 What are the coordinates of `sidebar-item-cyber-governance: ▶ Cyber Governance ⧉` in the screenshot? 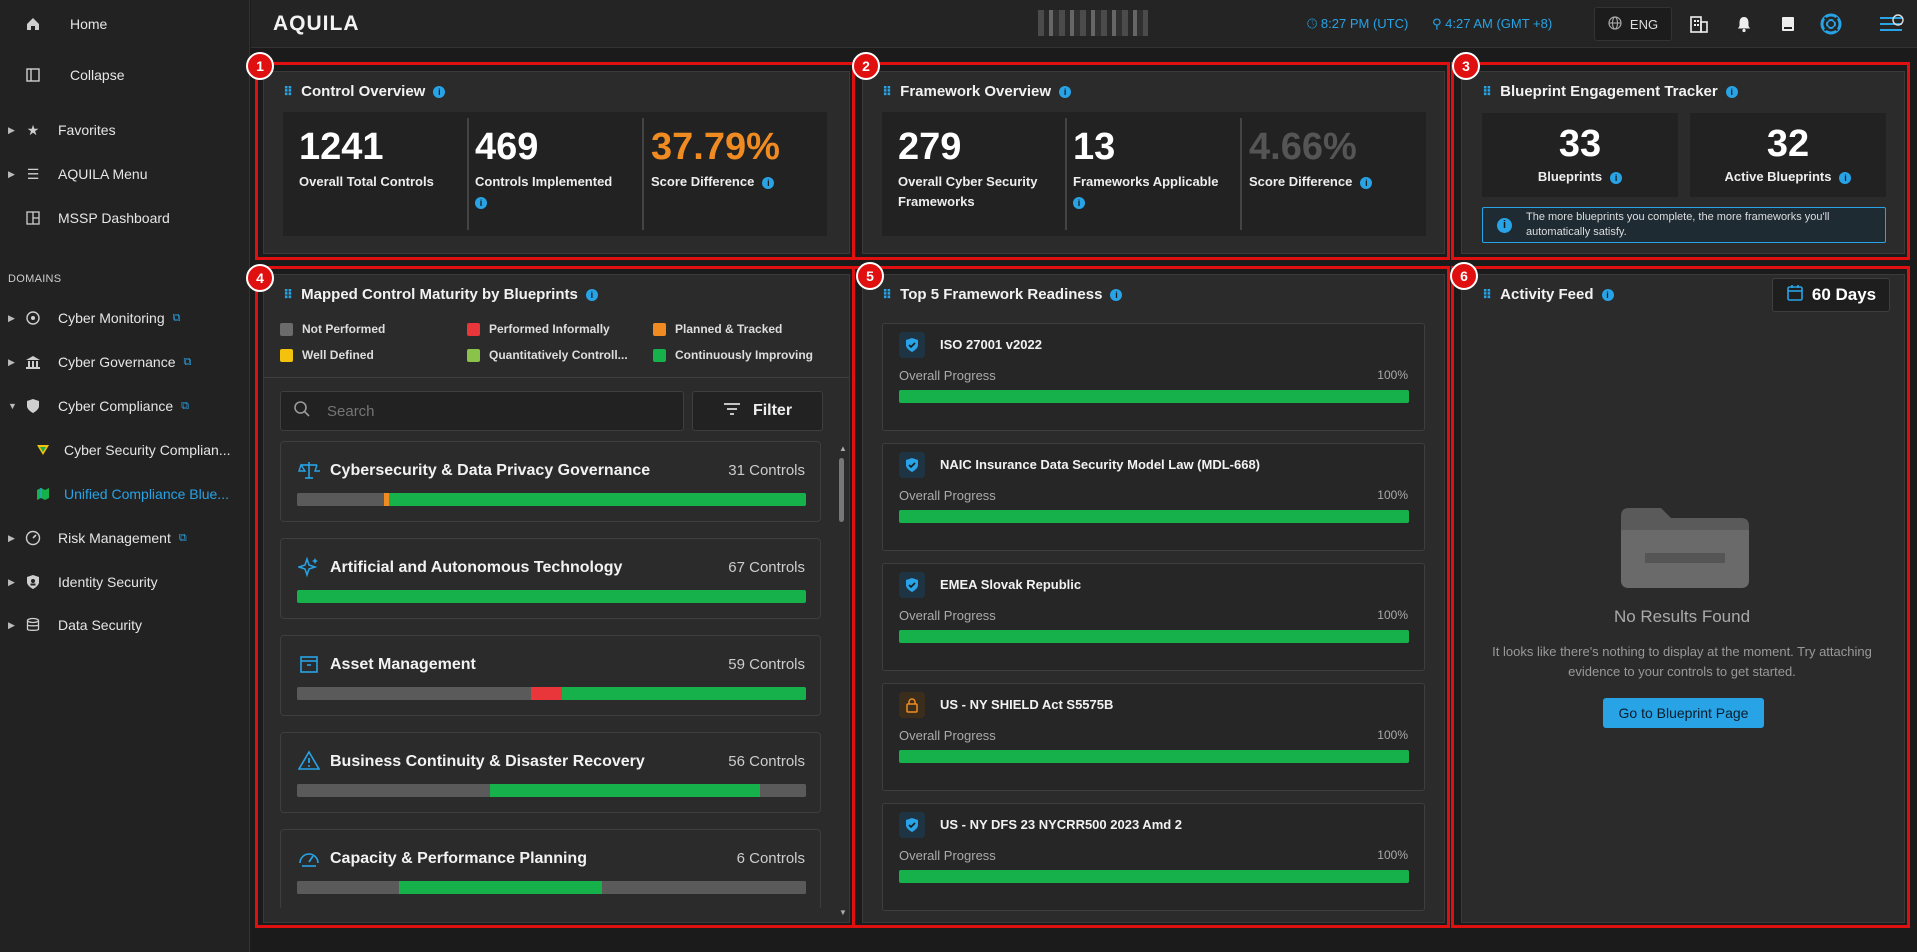 It's located at (125, 362).